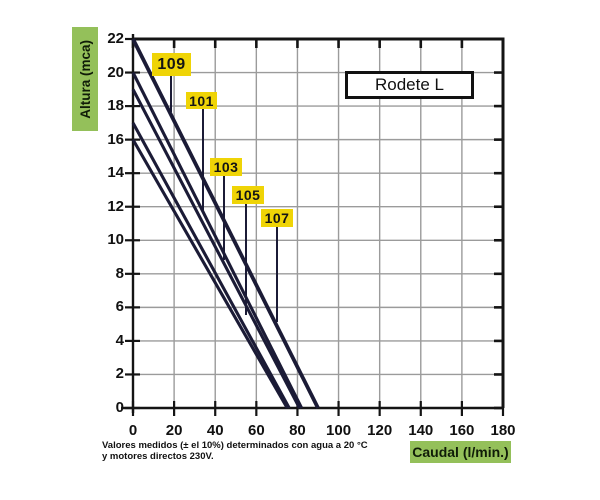 This screenshot has height=500, width=600. What do you see at coordinates (119, 340) in the screenshot?
I see `y-tick-label: 4` at bounding box center [119, 340].